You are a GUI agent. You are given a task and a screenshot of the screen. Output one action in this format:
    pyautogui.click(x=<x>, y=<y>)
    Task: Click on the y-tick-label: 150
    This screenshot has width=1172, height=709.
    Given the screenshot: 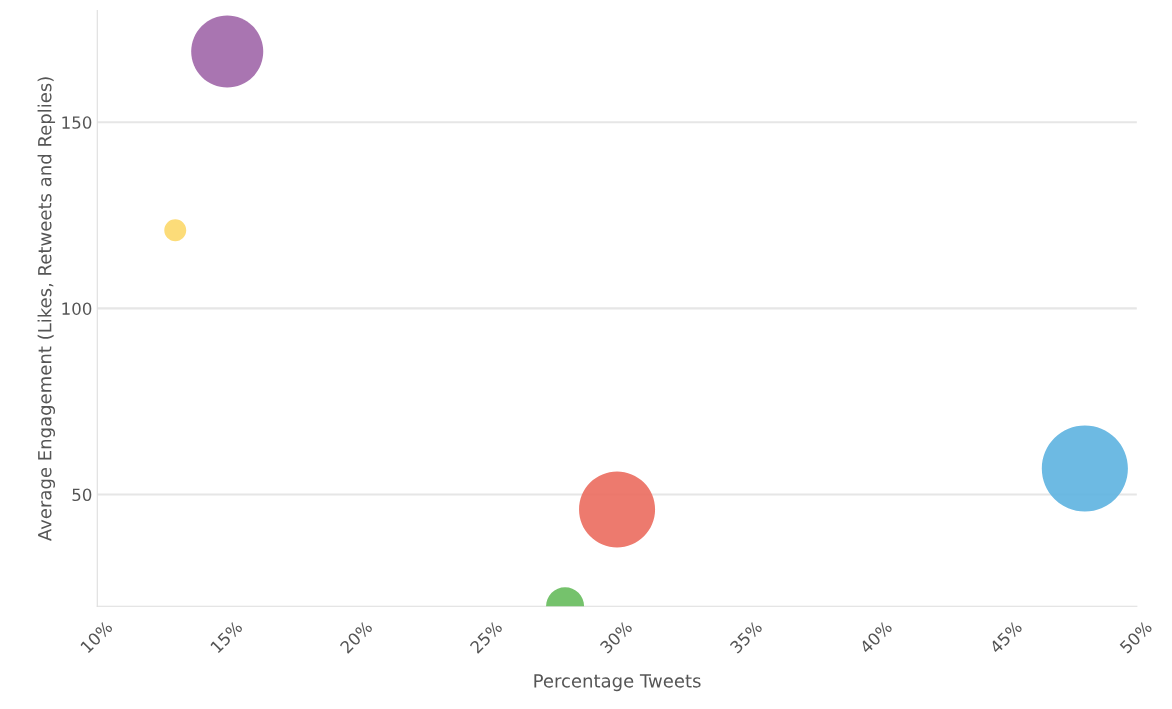 What is the action you would take?
    pyautogui.click(x=77, y=122)
    